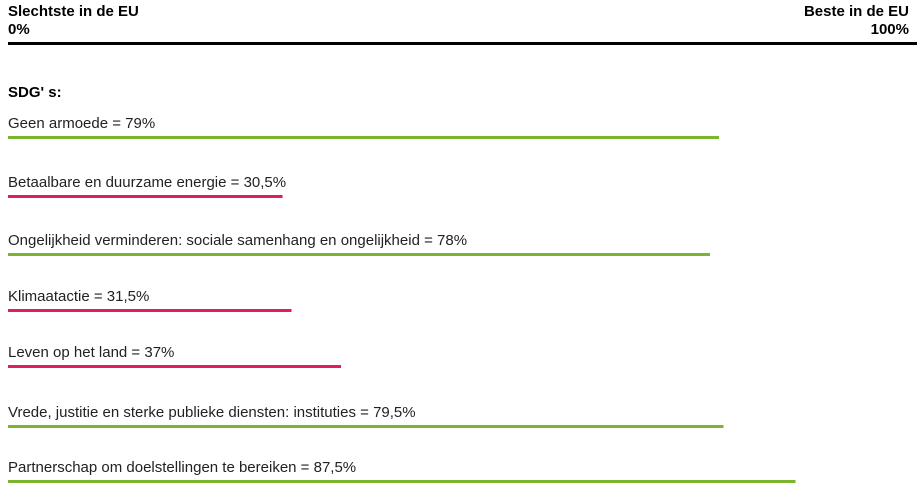 Image resolution: width=917 pixels, height=484 pixels. I want to click on left-label: Slechtste in de EU, so click(73, 11).